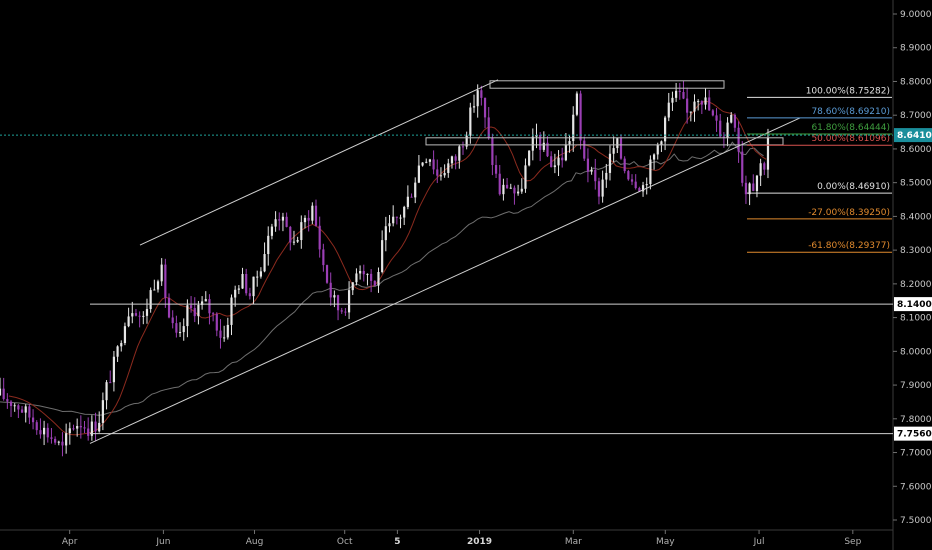 Image resolution: width=932 pixels, height=550 pixels. Describe the element at coordinates (397, 542) in the screenshot. I see `x-tick-label: 5` at that location.